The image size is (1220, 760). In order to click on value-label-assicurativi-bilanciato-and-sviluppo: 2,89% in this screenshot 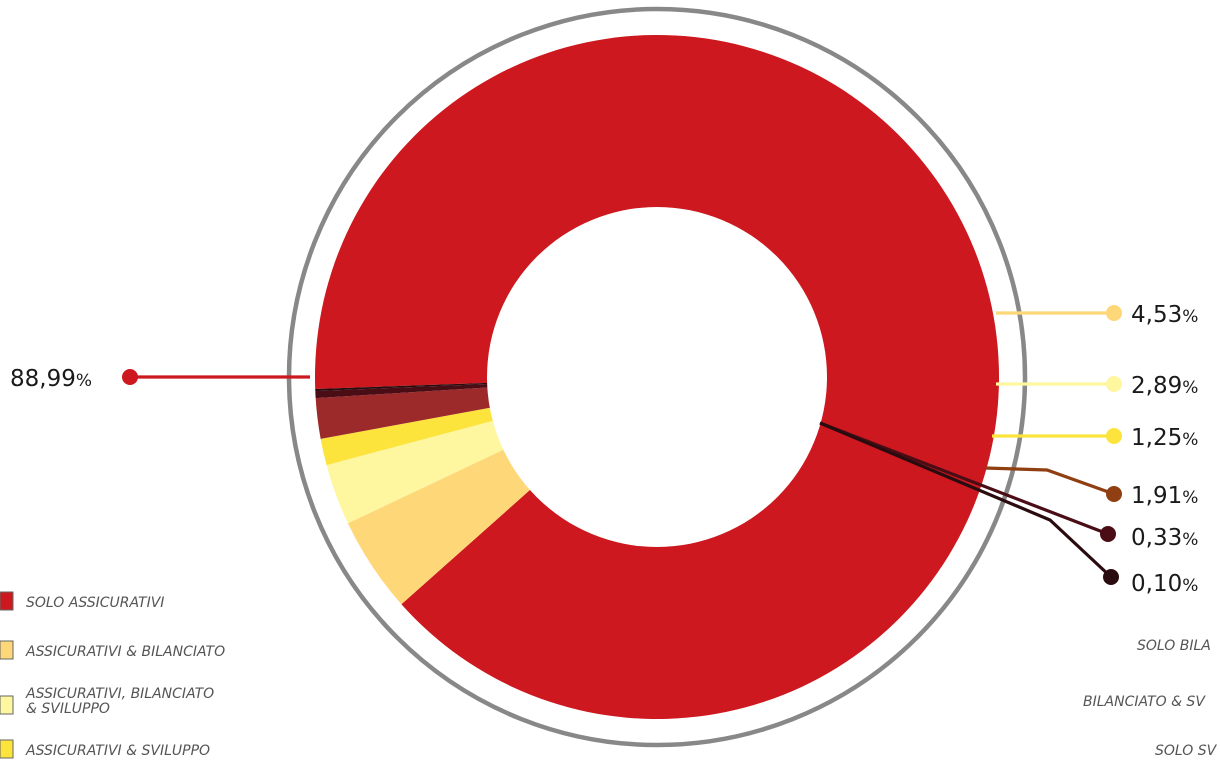, I will do `click(1164, 386)`.